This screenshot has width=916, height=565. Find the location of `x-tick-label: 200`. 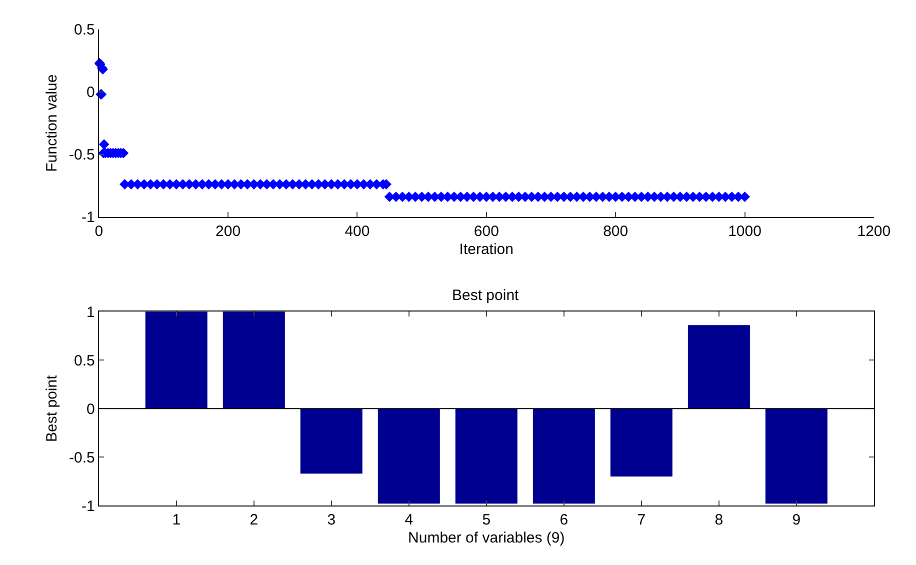

x-tick-label: 200 is located at coordinates (228, 231).